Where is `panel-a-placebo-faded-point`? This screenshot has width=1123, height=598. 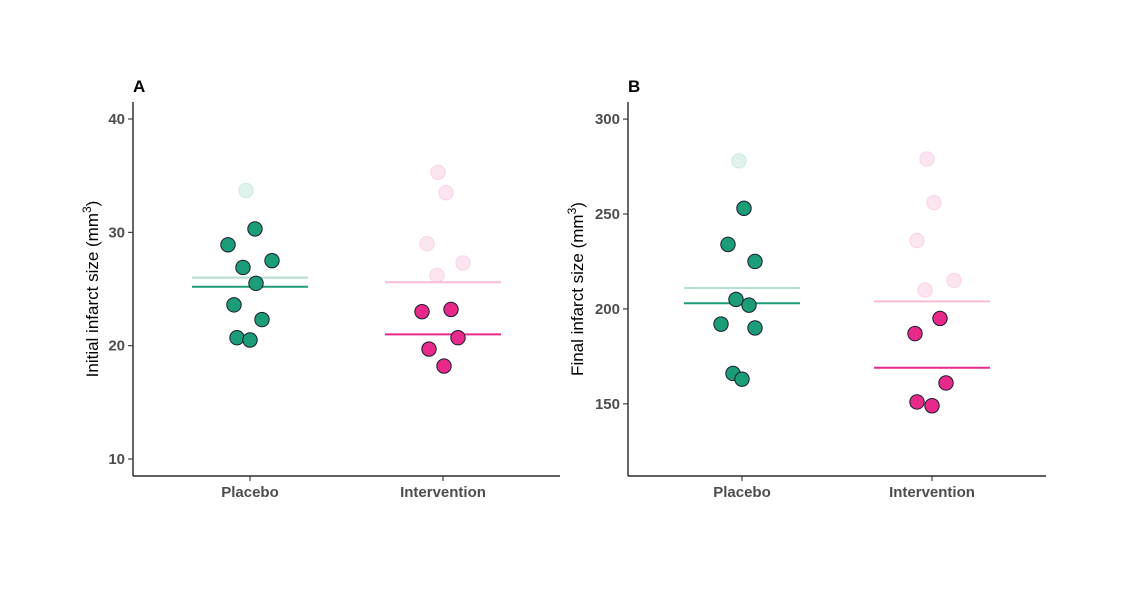
panel-a-placebo-faded-point is located at coordinates (246, 190).